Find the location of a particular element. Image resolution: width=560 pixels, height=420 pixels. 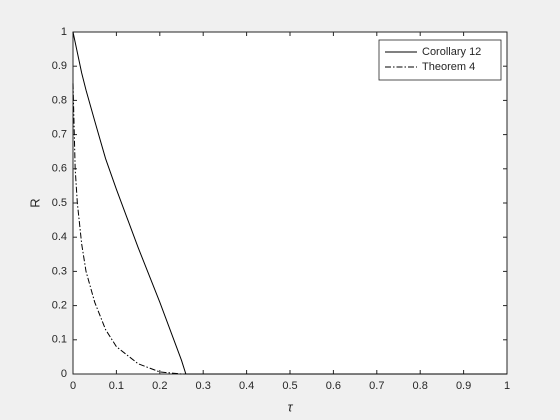

legend-label: Corollary 12 is located at coordinates (451, 52).